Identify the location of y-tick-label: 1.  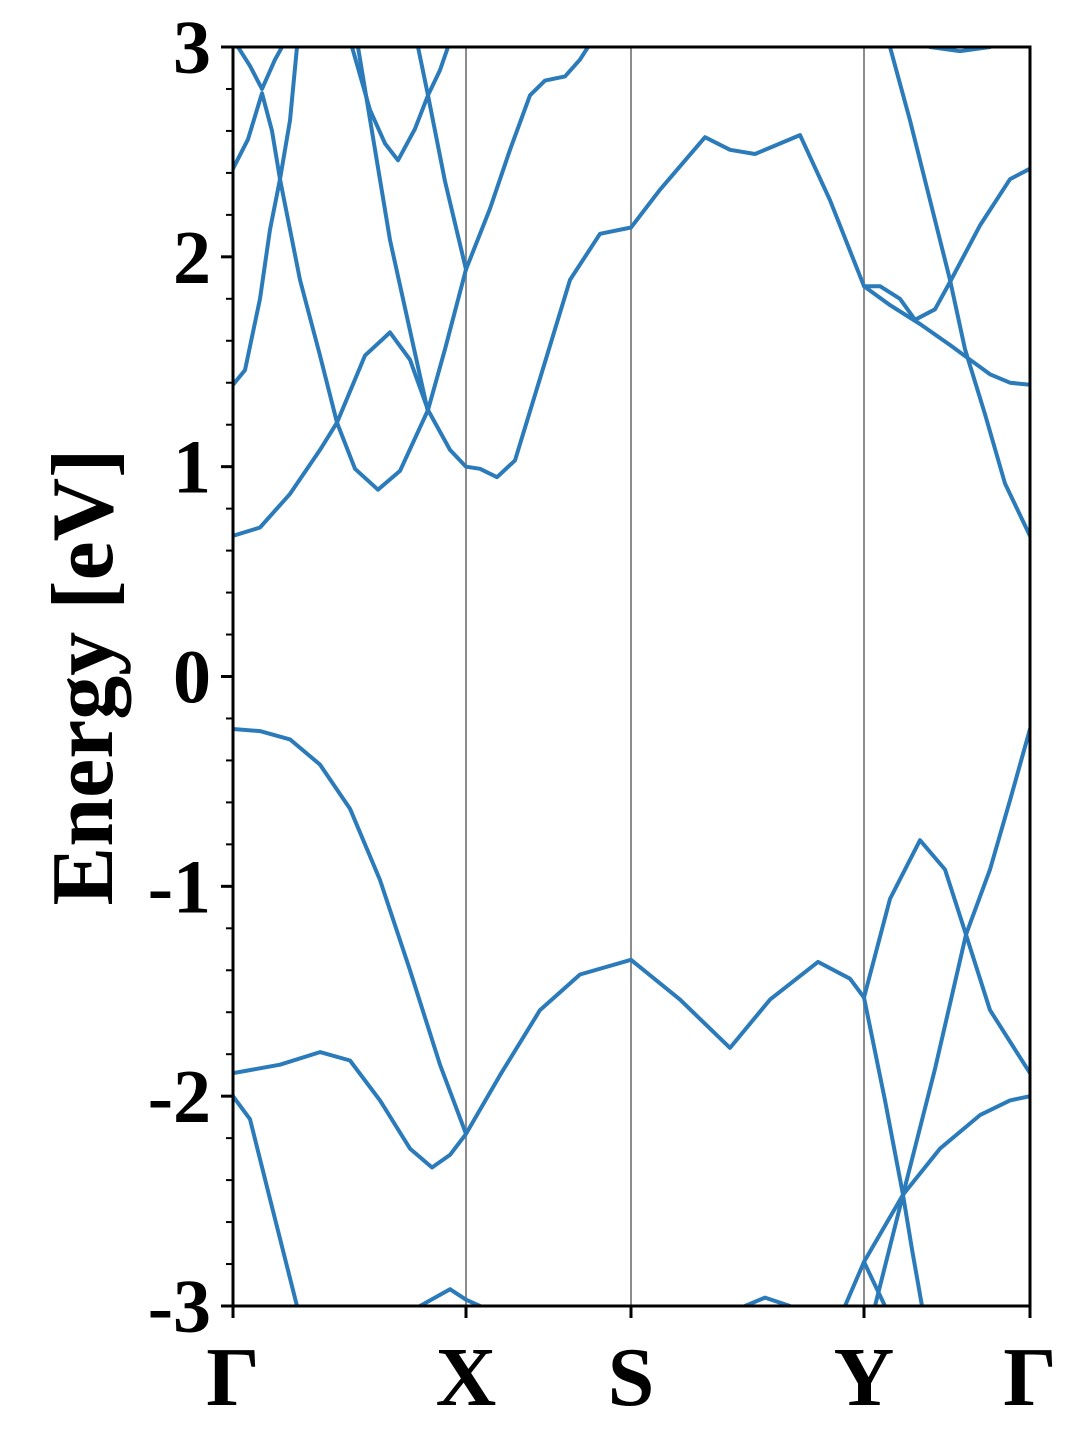
(192, 468).